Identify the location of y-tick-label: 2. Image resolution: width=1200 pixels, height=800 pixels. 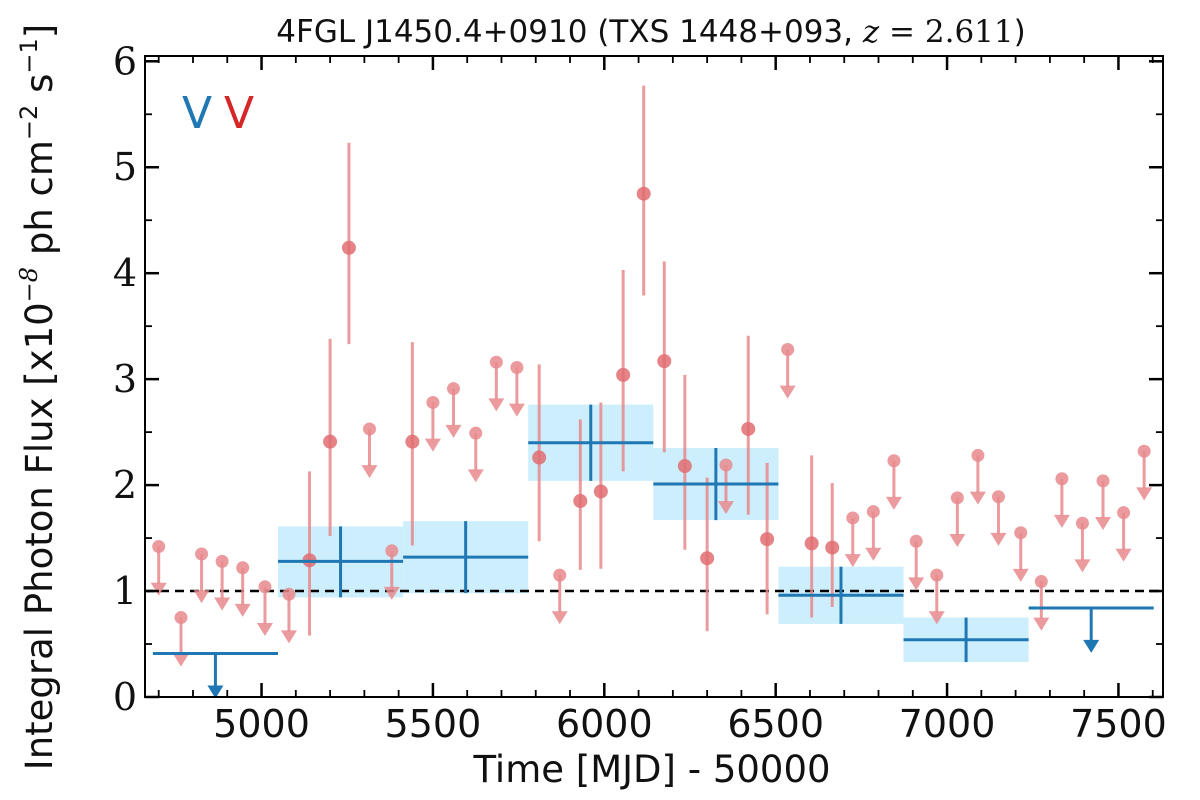
(125, 485).